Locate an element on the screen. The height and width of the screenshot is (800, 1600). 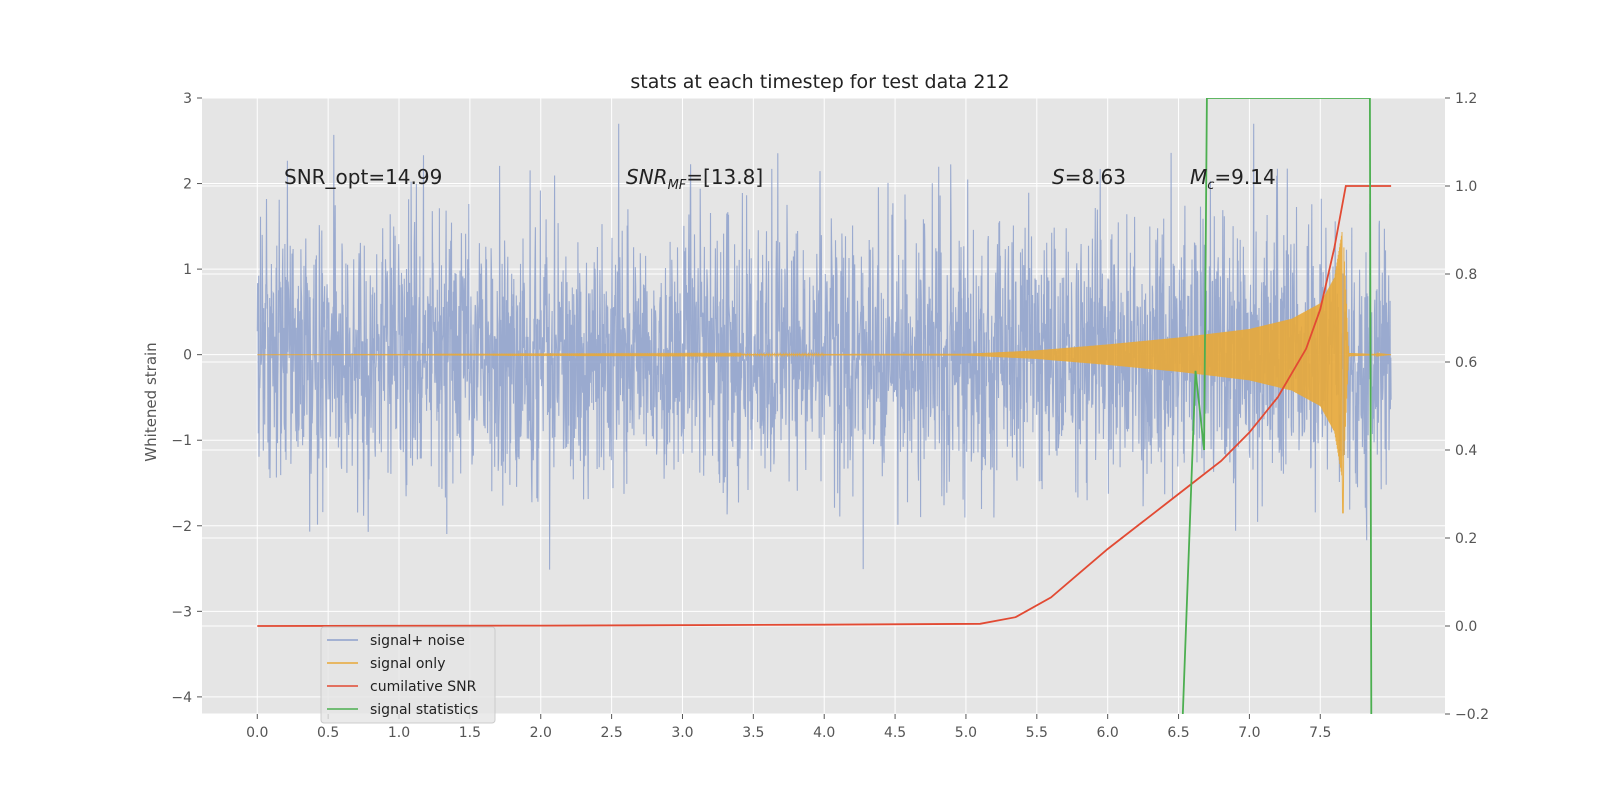
y2-tick-label: 0.4 is located at coordinates (1466, 451).